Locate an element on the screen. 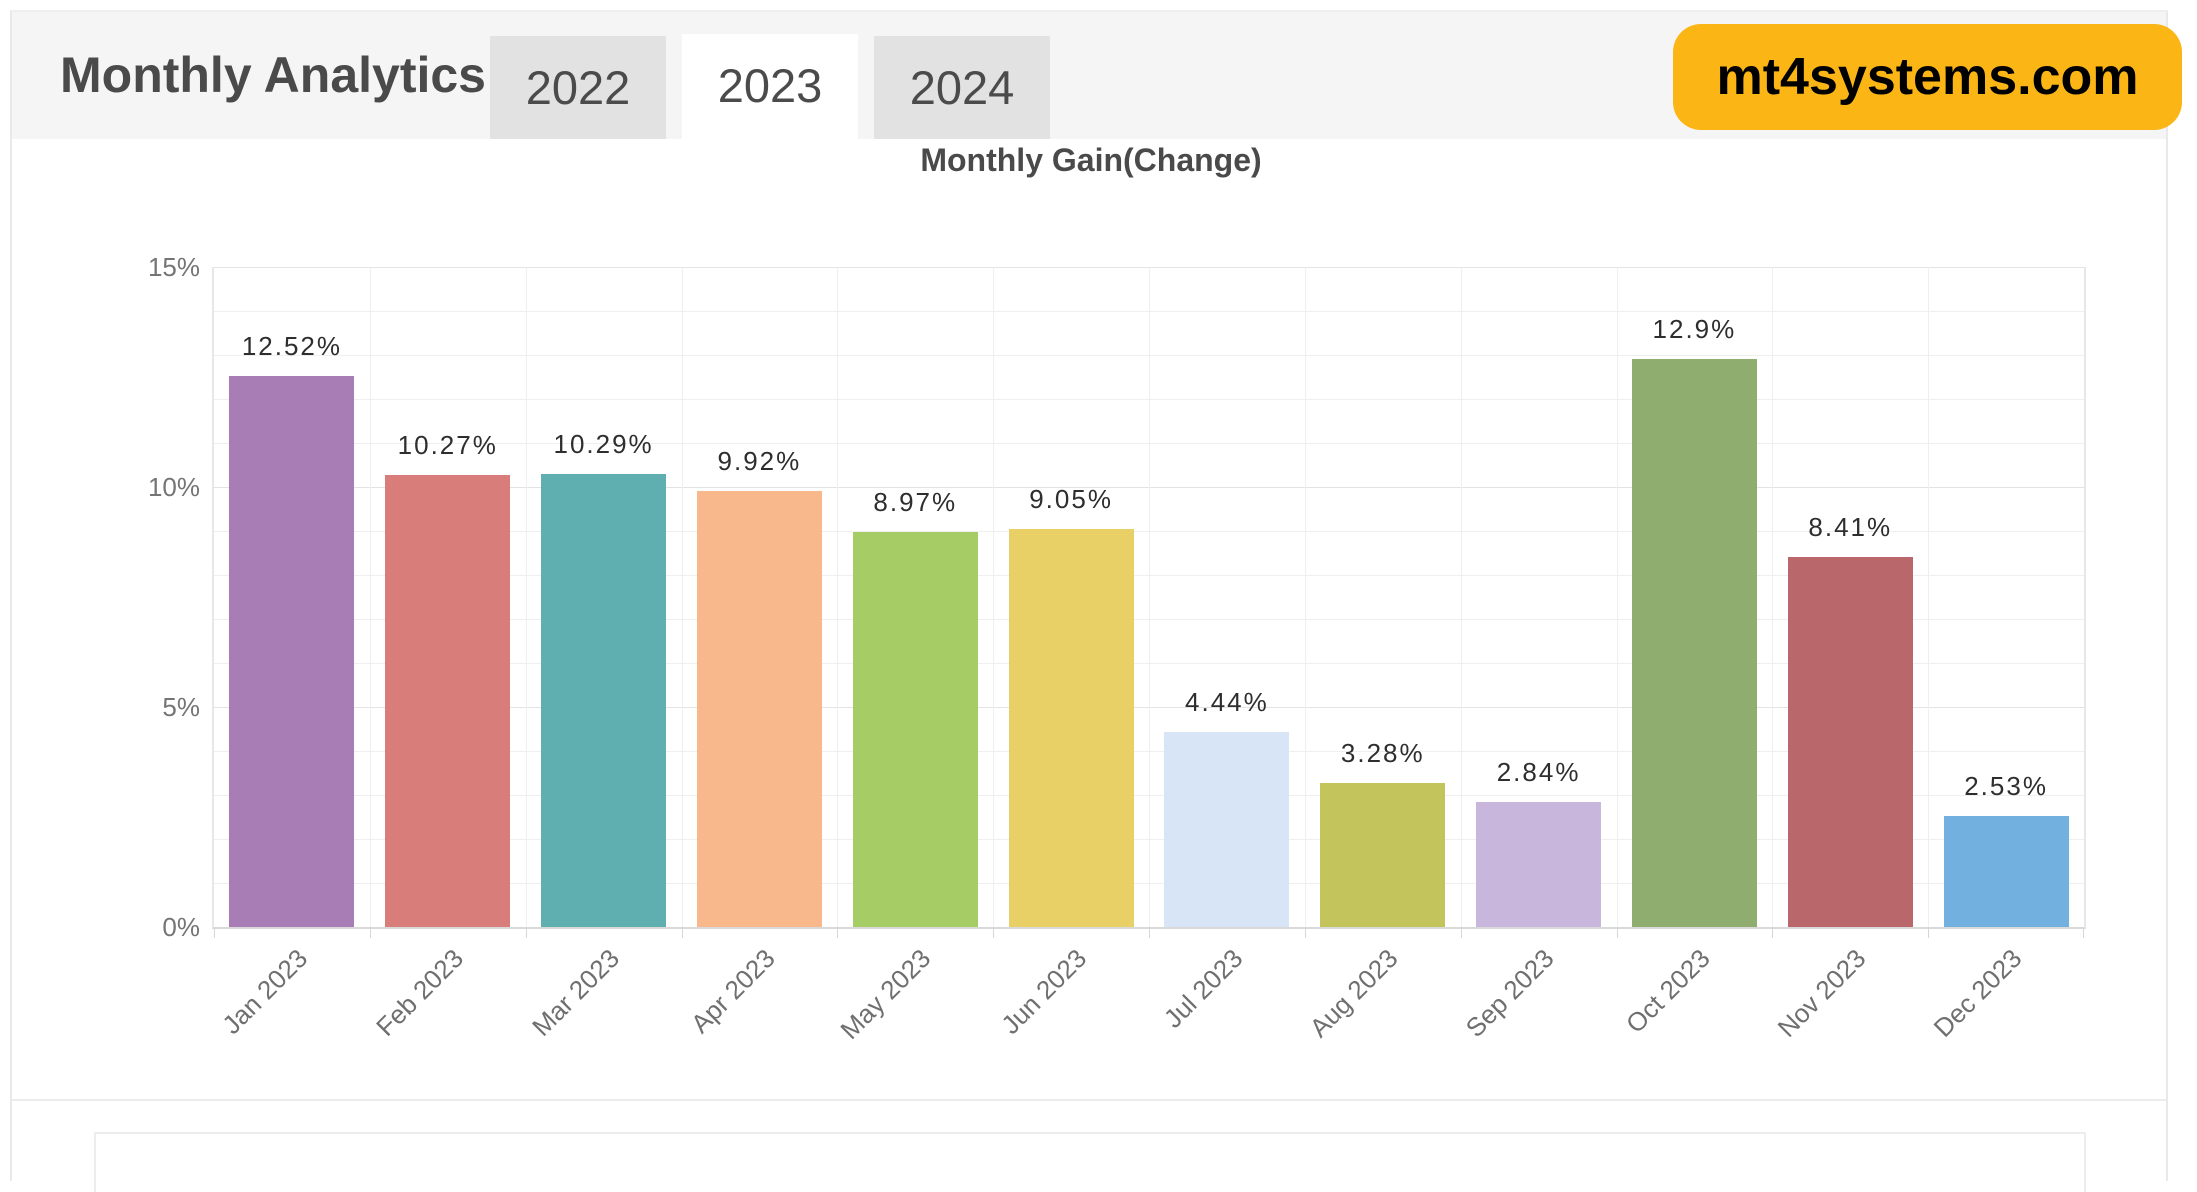  y-axis-label: 0% is located at coordinates (181, 927).